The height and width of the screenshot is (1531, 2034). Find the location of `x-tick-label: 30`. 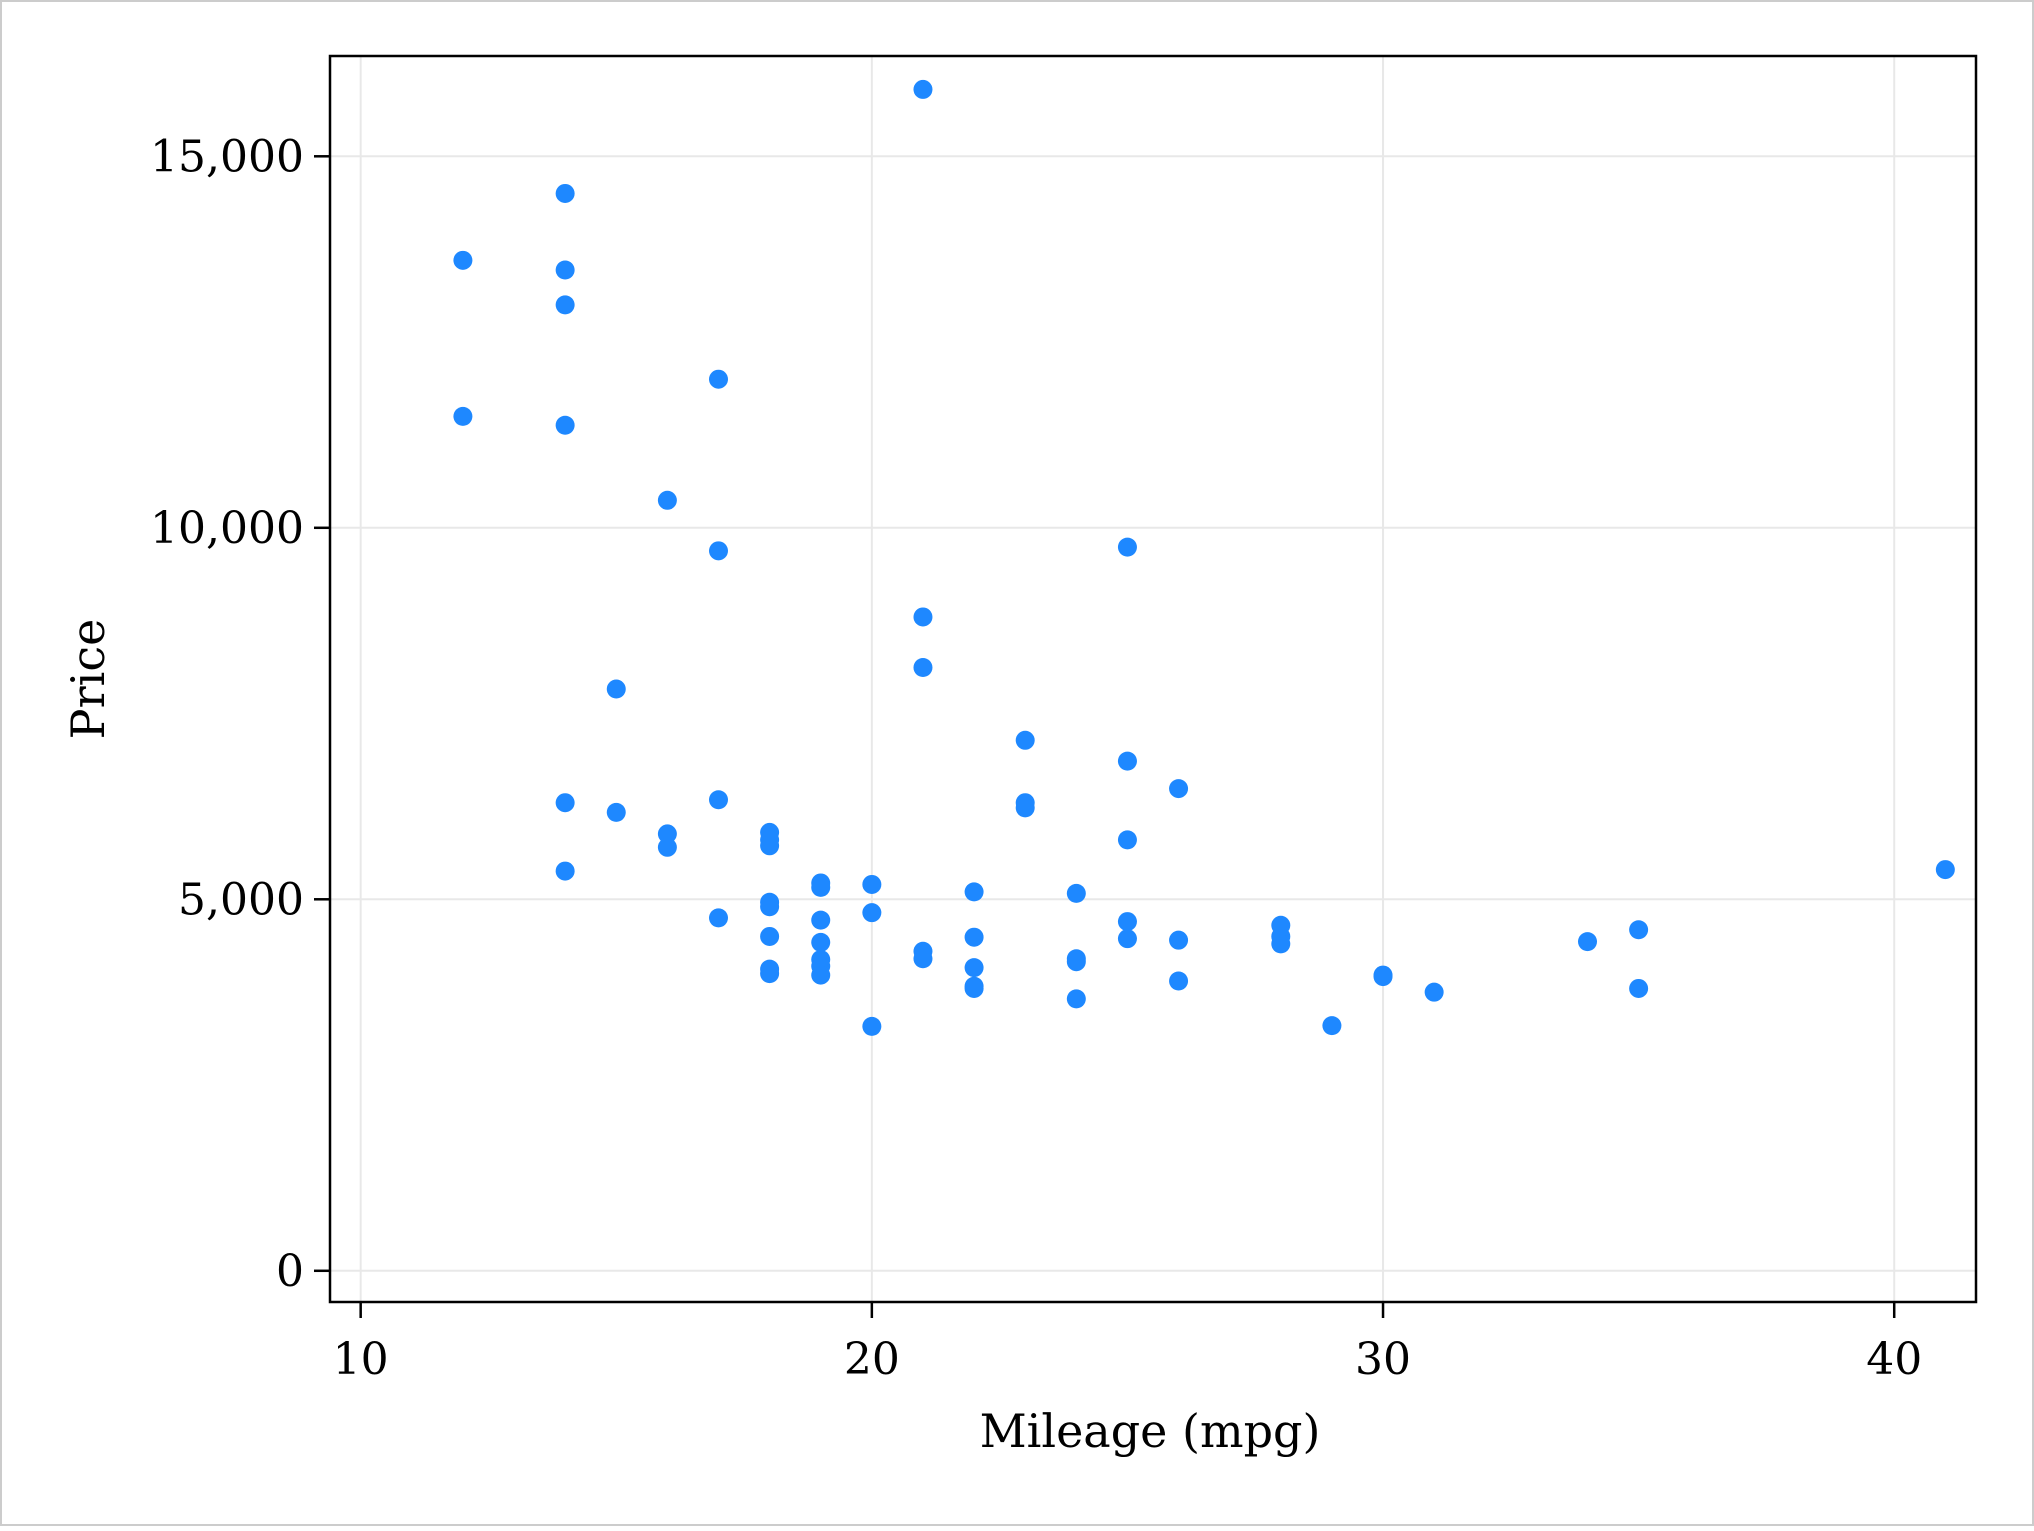

x-tick-label: 30 is located at coordinates (1383, 1359).